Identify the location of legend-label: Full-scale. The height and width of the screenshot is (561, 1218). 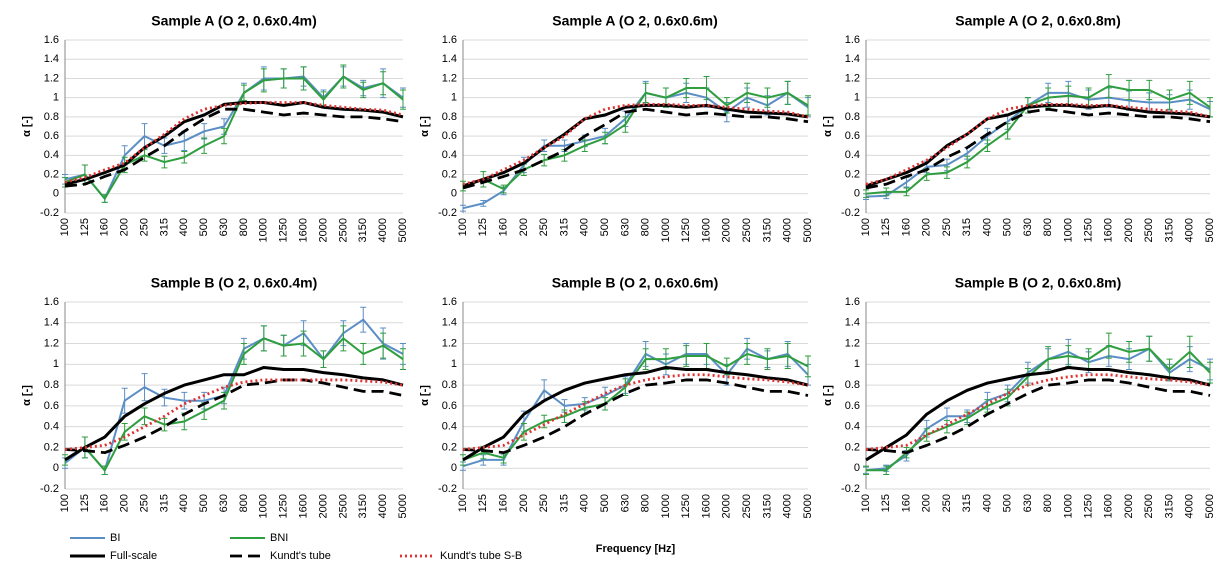
(133, 555).